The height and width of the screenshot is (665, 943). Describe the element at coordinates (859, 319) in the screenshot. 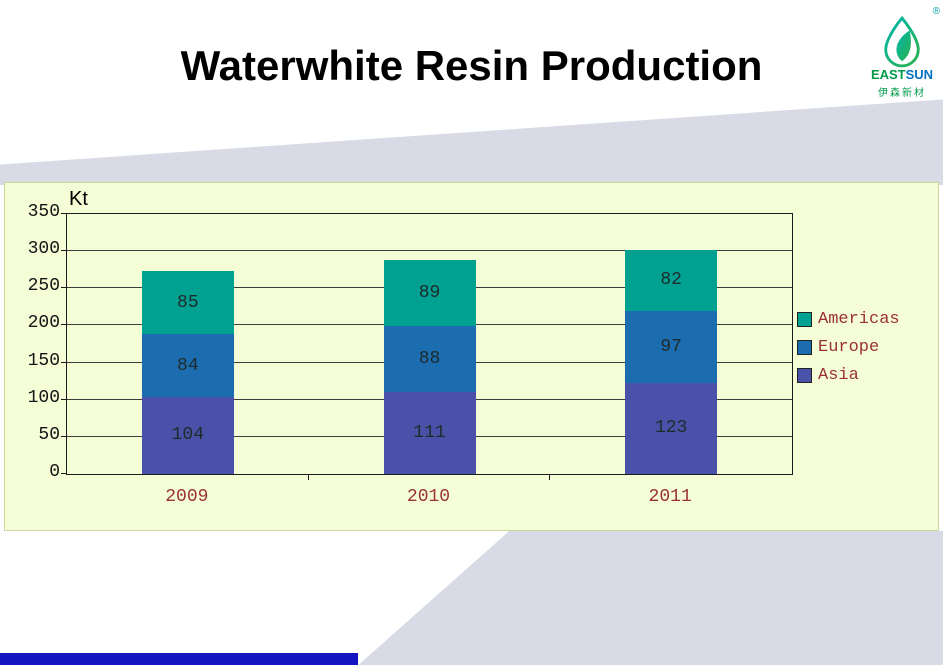

I see `legend-label: Americas` at that location.